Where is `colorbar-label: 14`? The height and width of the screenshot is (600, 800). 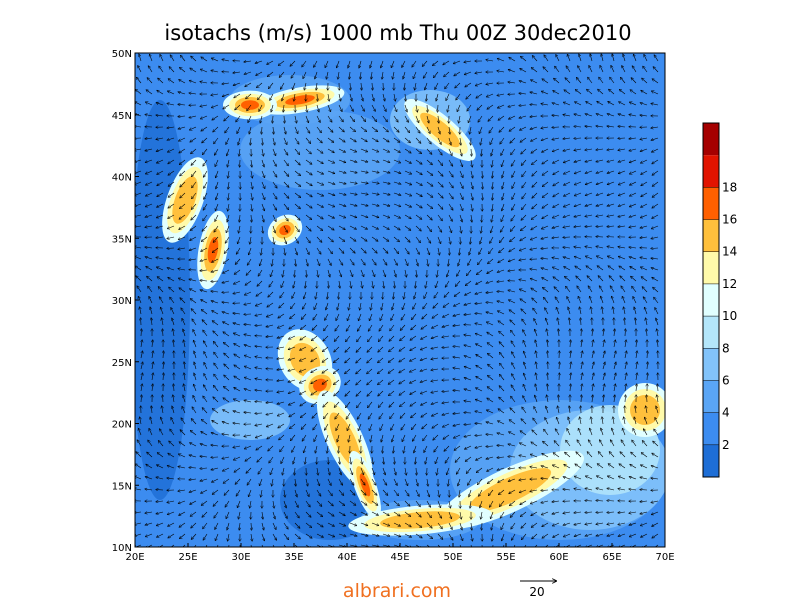
colorbar-label: 14 is located at coordinates (729, 252).